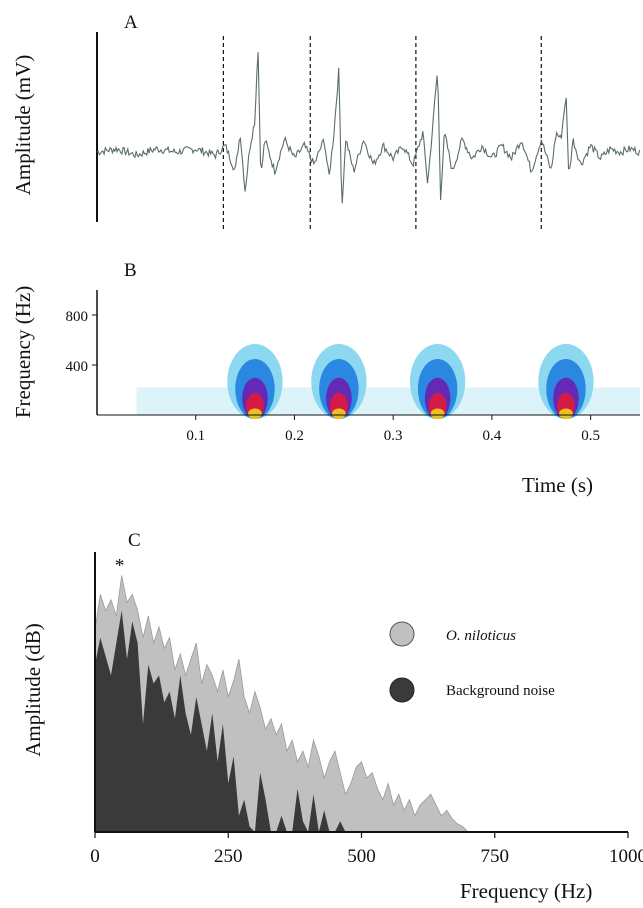 This screenshot has width=643, height=908. Describe the element at coordinates (492, 436) in the screenshot. I see `b-xtick-label-3: 0.4` at that location.